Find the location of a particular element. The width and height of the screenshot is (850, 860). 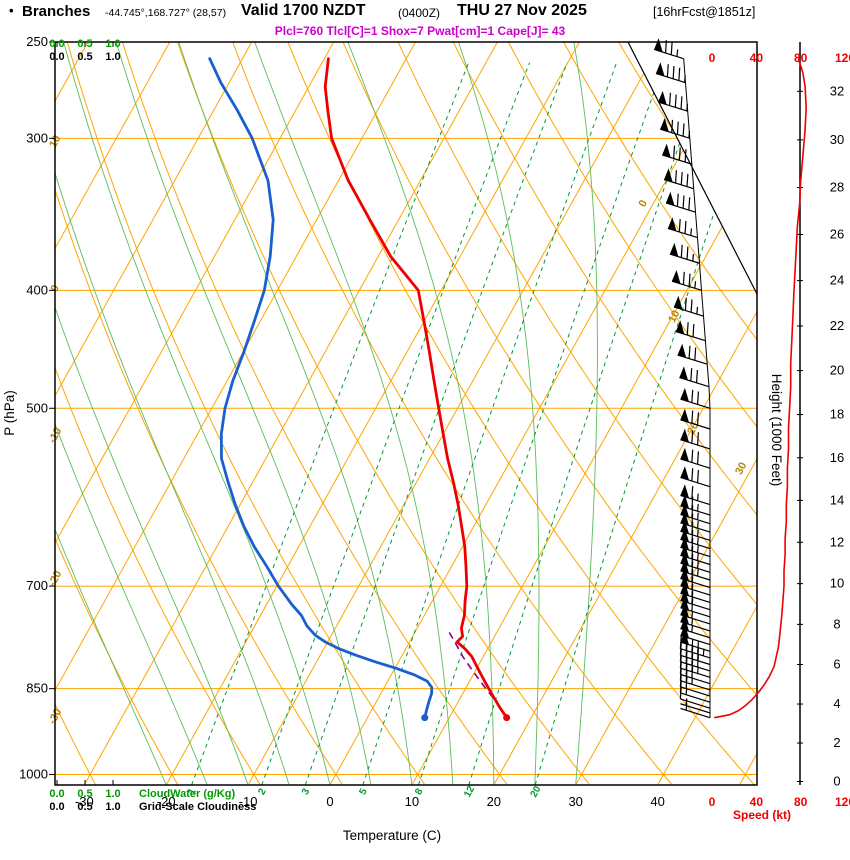

speed-tick-label-top: 40 is located at coordinates (757, 58).